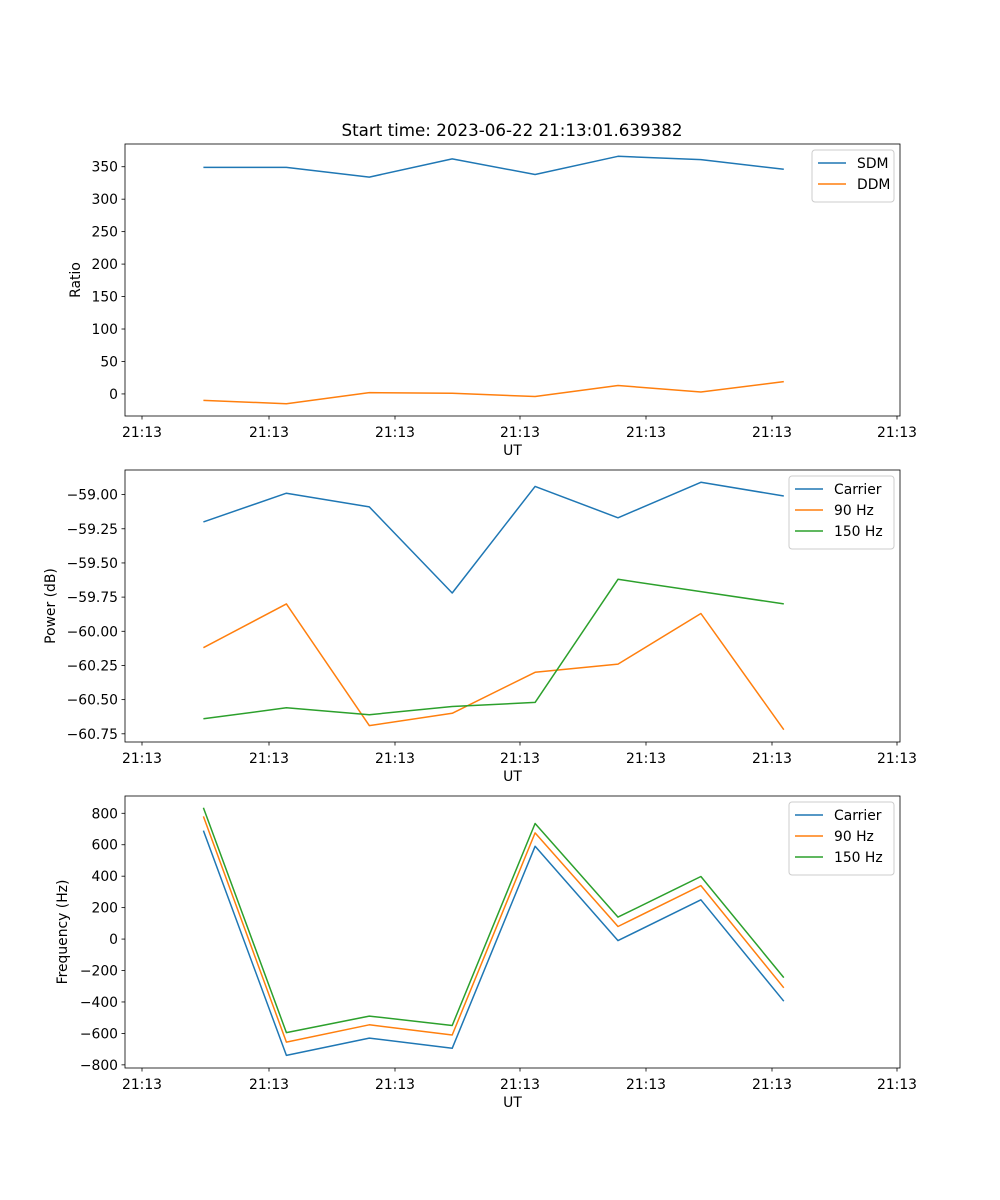 The height and width of the screenshot is (1200, 1000). I want to click on y-tick-label: −59.50, so click(92, 564).